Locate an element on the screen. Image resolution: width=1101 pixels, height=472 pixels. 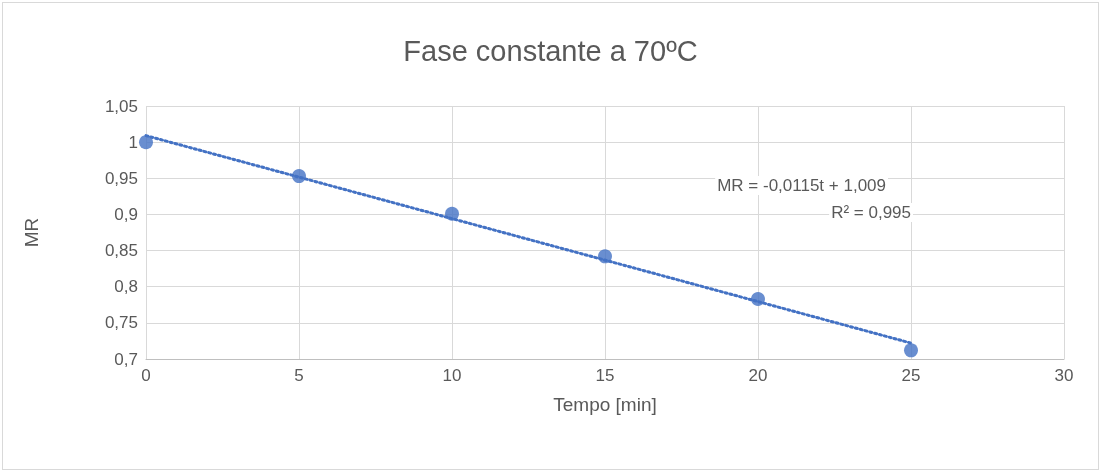
x-tick-label: 30 is located at coordinates (1064, 375).